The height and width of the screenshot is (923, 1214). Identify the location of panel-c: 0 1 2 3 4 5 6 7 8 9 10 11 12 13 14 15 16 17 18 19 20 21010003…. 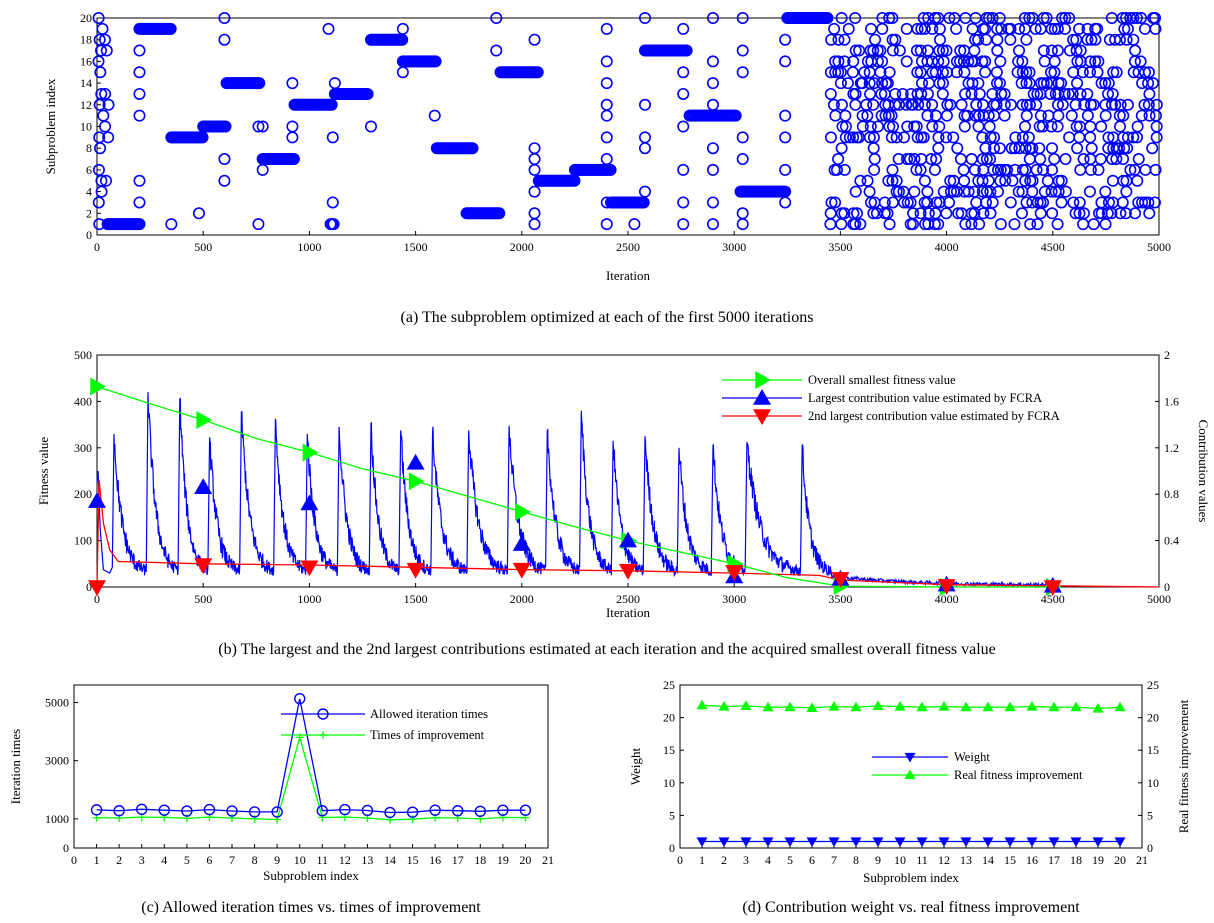
(281, 800).